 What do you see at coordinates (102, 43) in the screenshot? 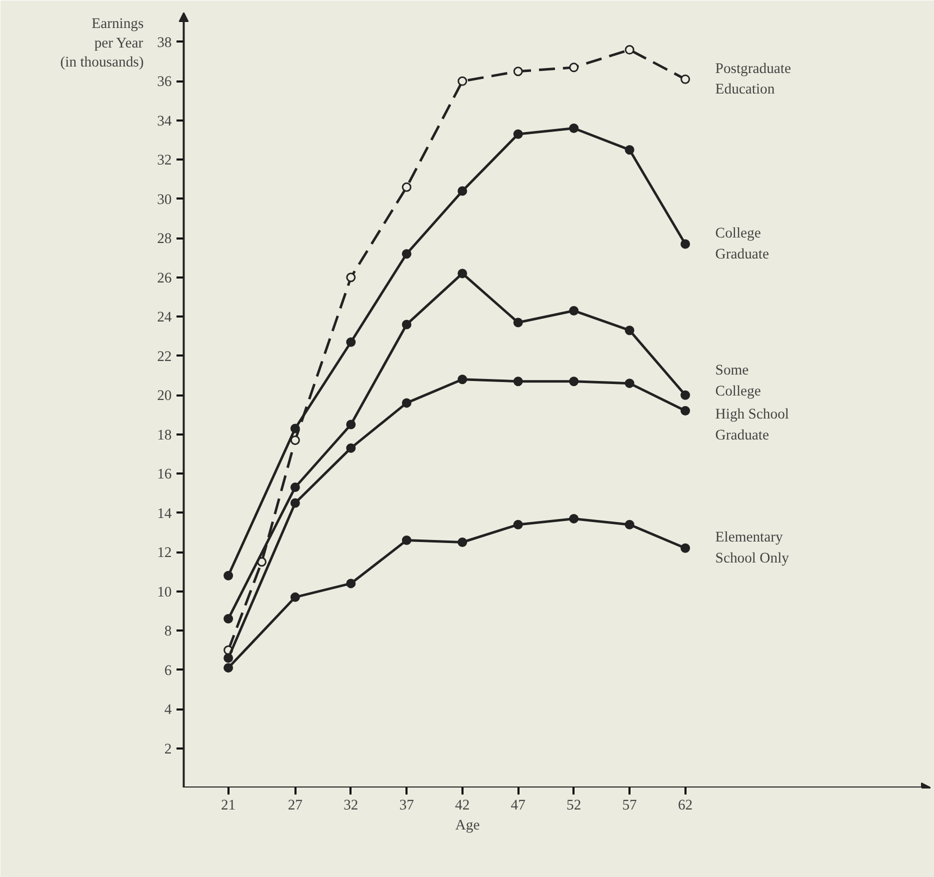
I see `y-axis-title: Earnings per Year (in thousands)` at bounding box center [102, 43].